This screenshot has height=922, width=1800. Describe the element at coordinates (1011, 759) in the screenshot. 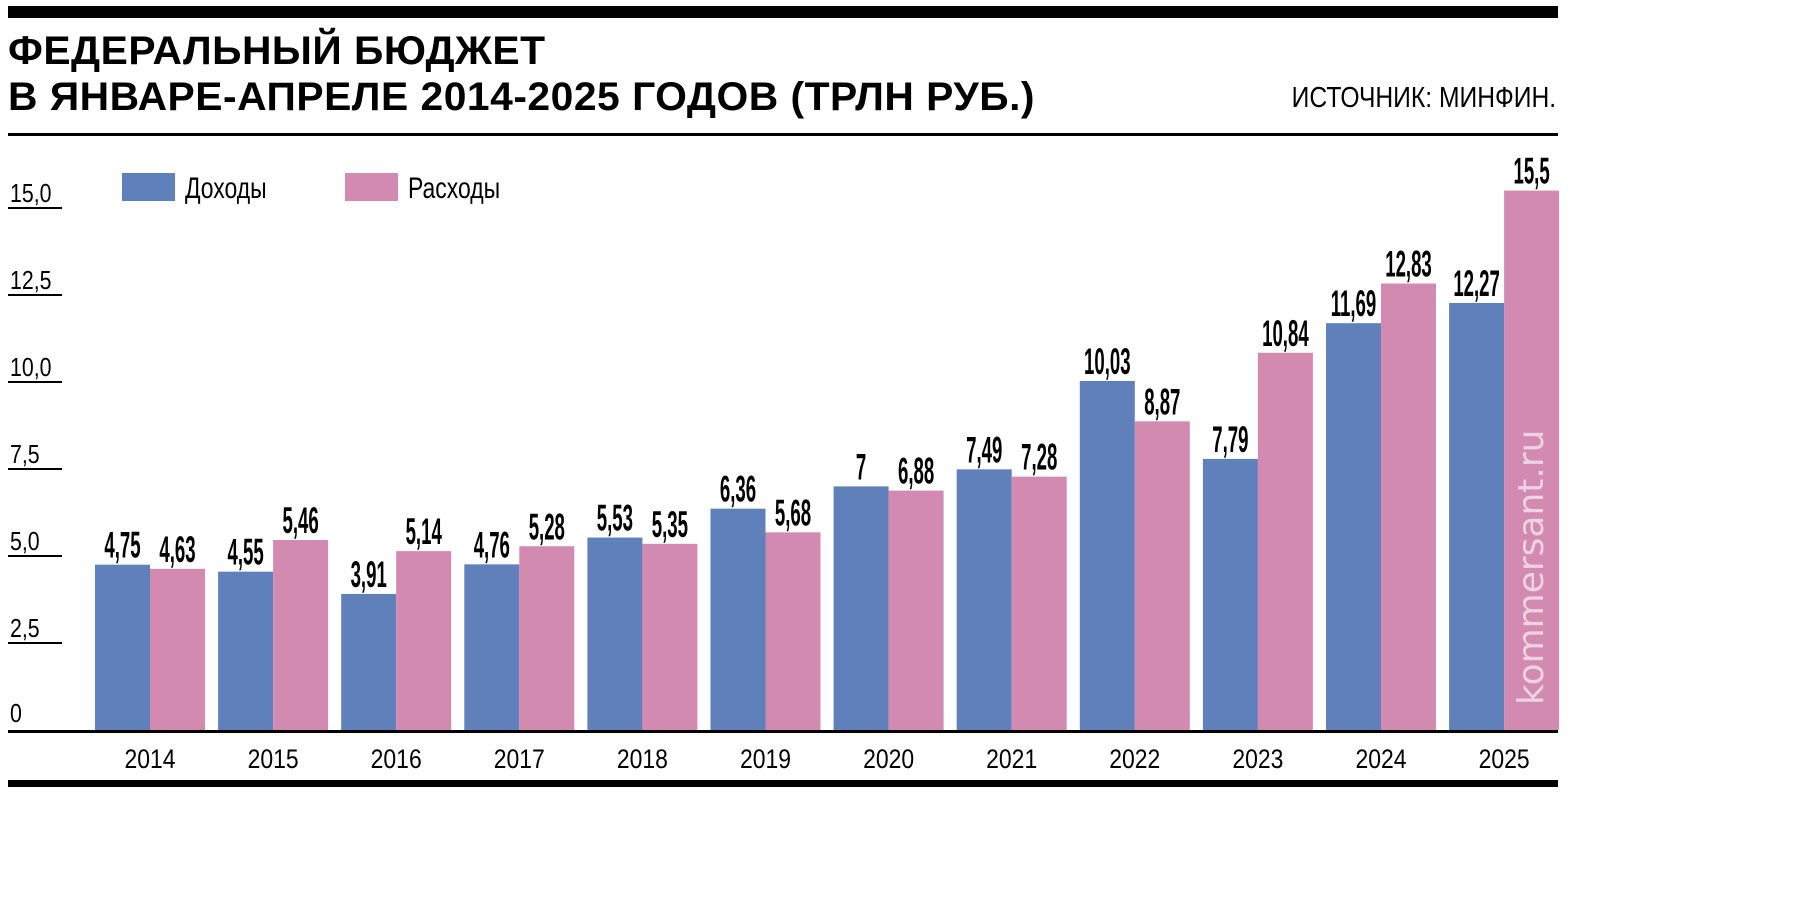

I see `x-tick-label: 2021` at that location.